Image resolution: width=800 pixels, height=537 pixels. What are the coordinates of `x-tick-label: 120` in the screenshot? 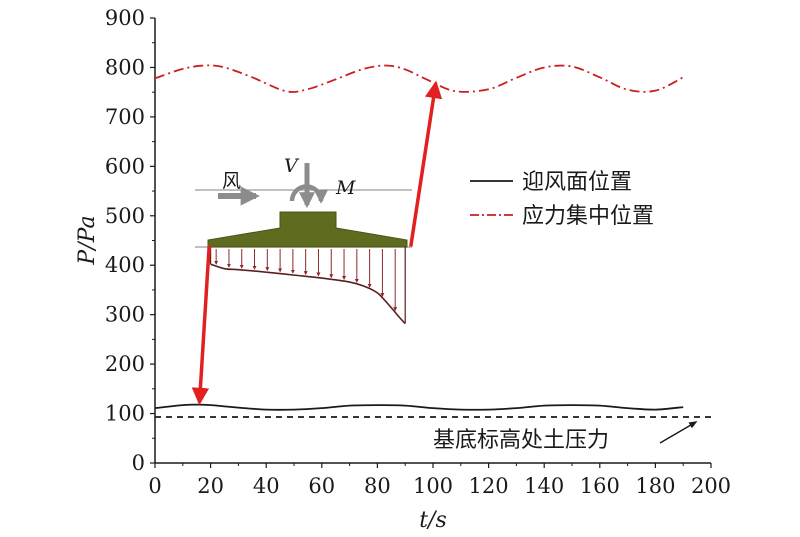 It's located at (489, 486).